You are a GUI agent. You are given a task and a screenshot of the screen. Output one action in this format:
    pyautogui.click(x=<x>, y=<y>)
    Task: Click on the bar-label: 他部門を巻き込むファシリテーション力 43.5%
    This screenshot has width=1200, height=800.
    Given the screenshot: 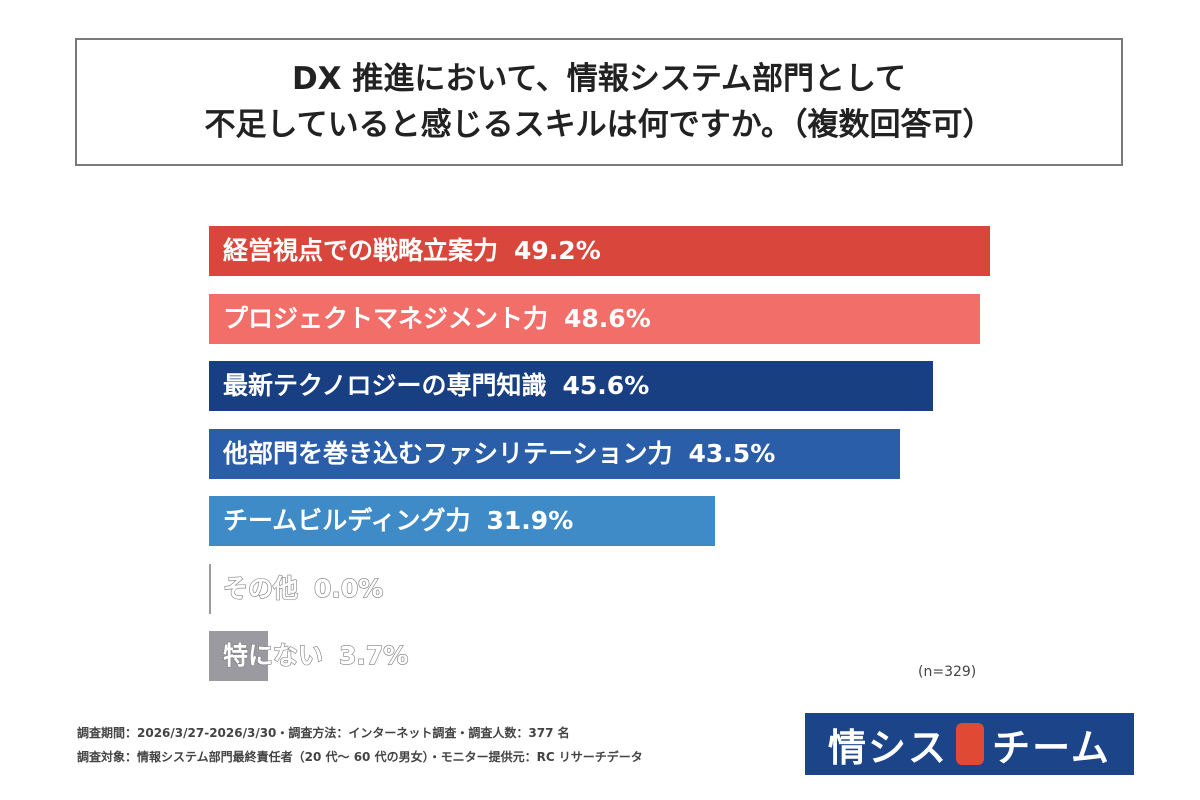 What is the action you would take?
    pyautogui.click(x=499, y=454)
    